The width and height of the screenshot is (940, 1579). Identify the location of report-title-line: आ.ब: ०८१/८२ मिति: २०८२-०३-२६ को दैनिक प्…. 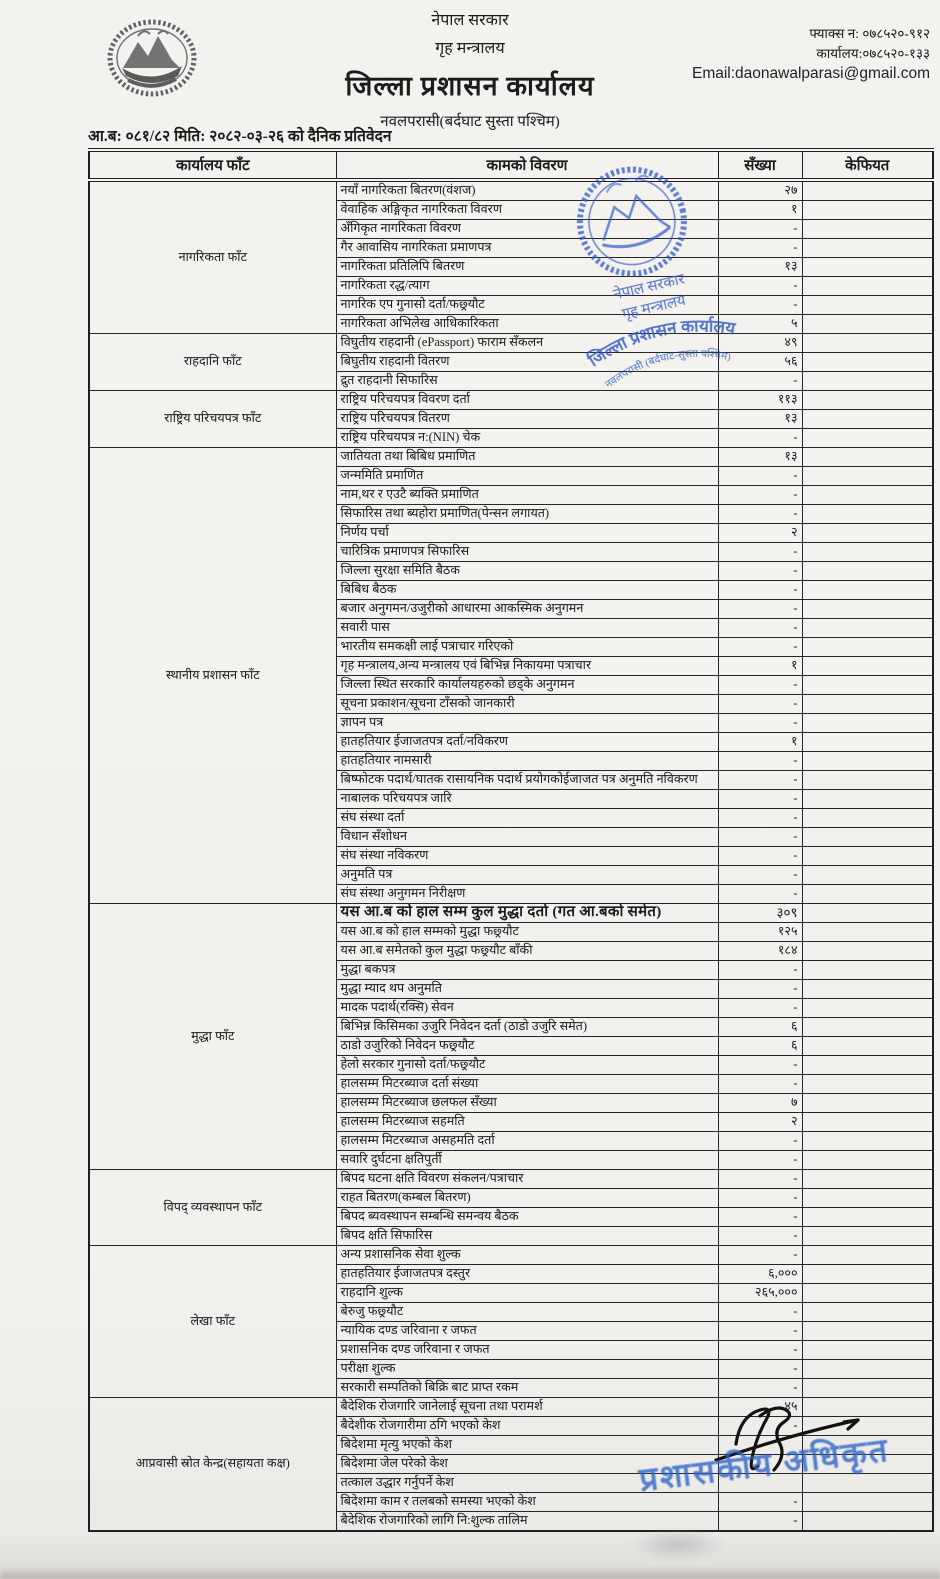
(240, 136).